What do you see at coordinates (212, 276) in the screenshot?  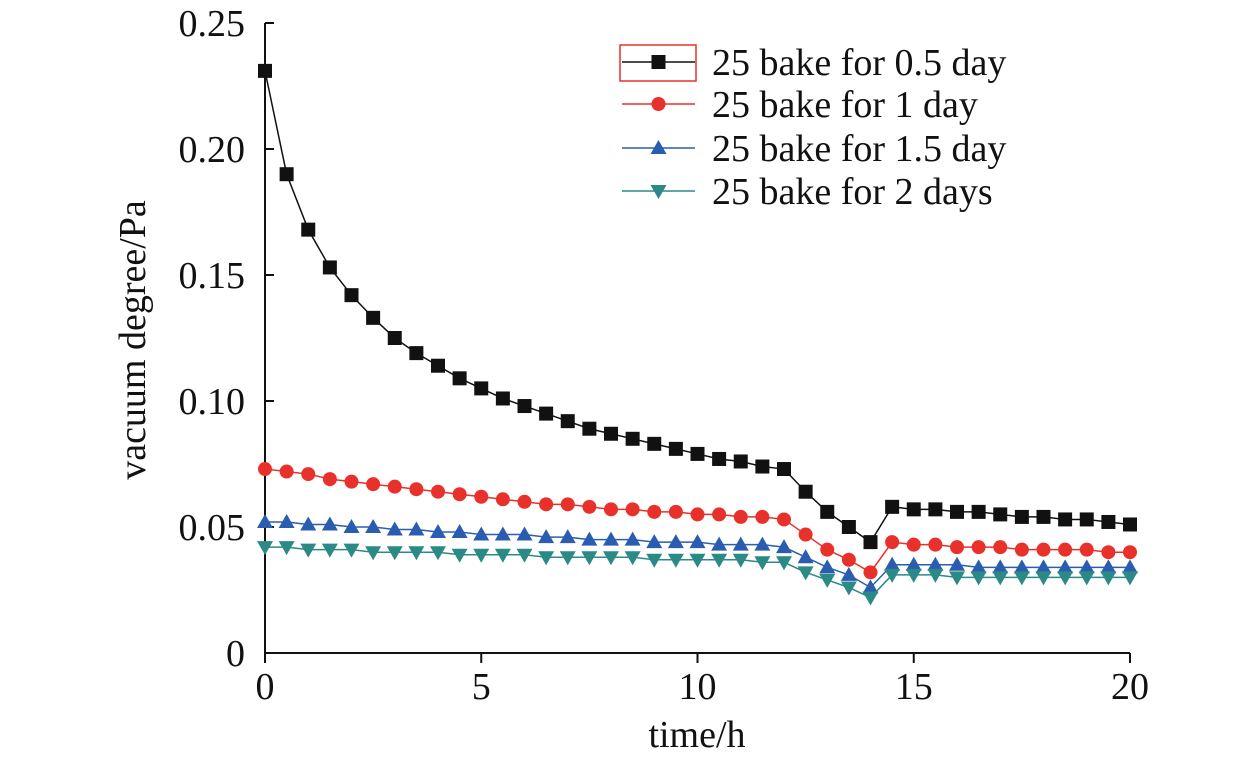 I see `y-tick-label: 0.15` at bounding box center [212, 276].